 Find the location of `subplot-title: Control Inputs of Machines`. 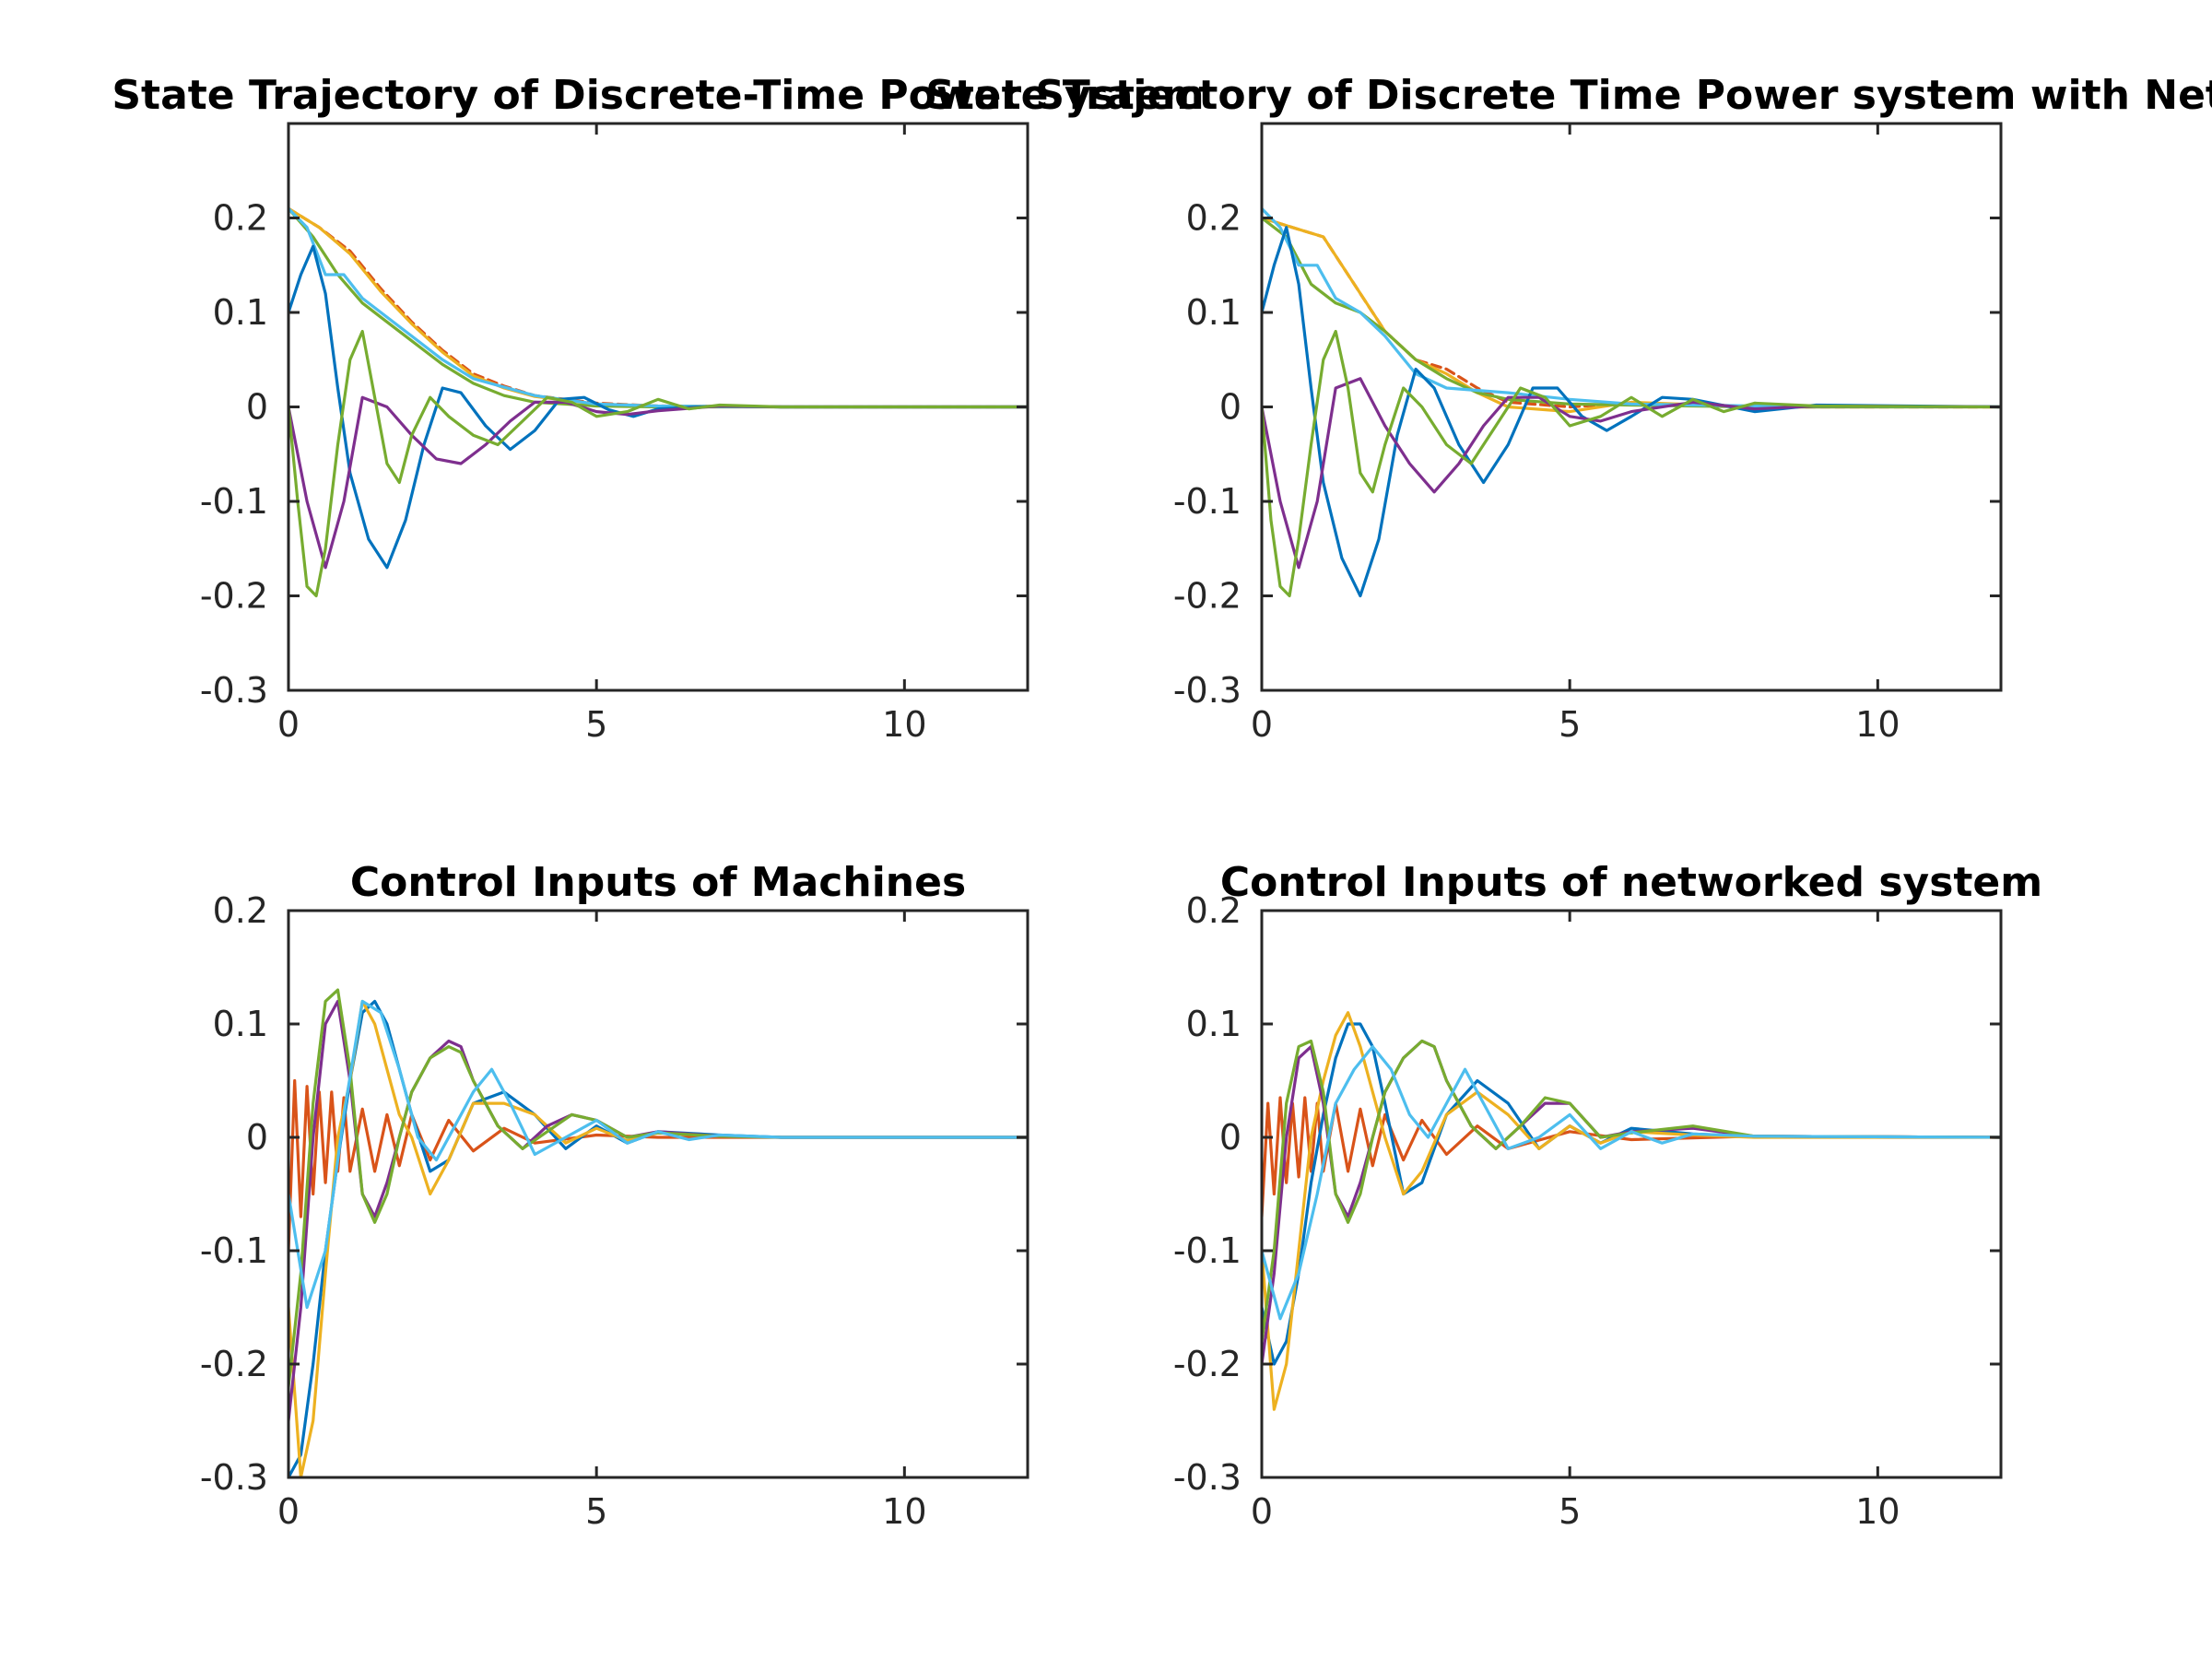

subplot-title: Control Inputs of Machines is located at coordinates (658, 882).